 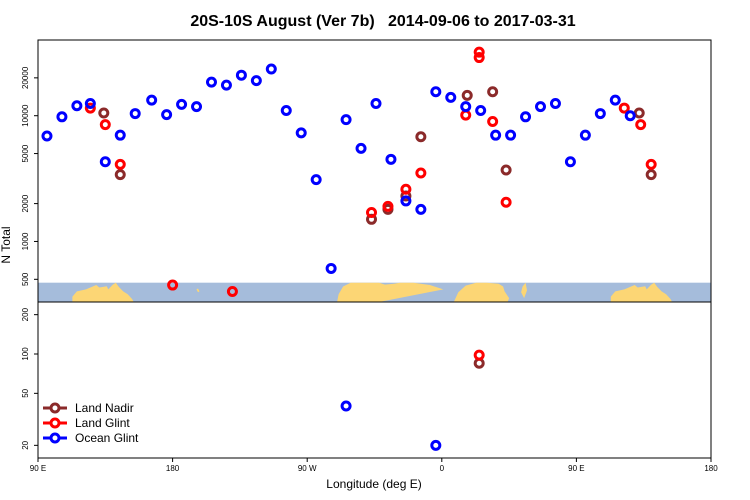 I want to click on map-band, so click(x=374, y=292).